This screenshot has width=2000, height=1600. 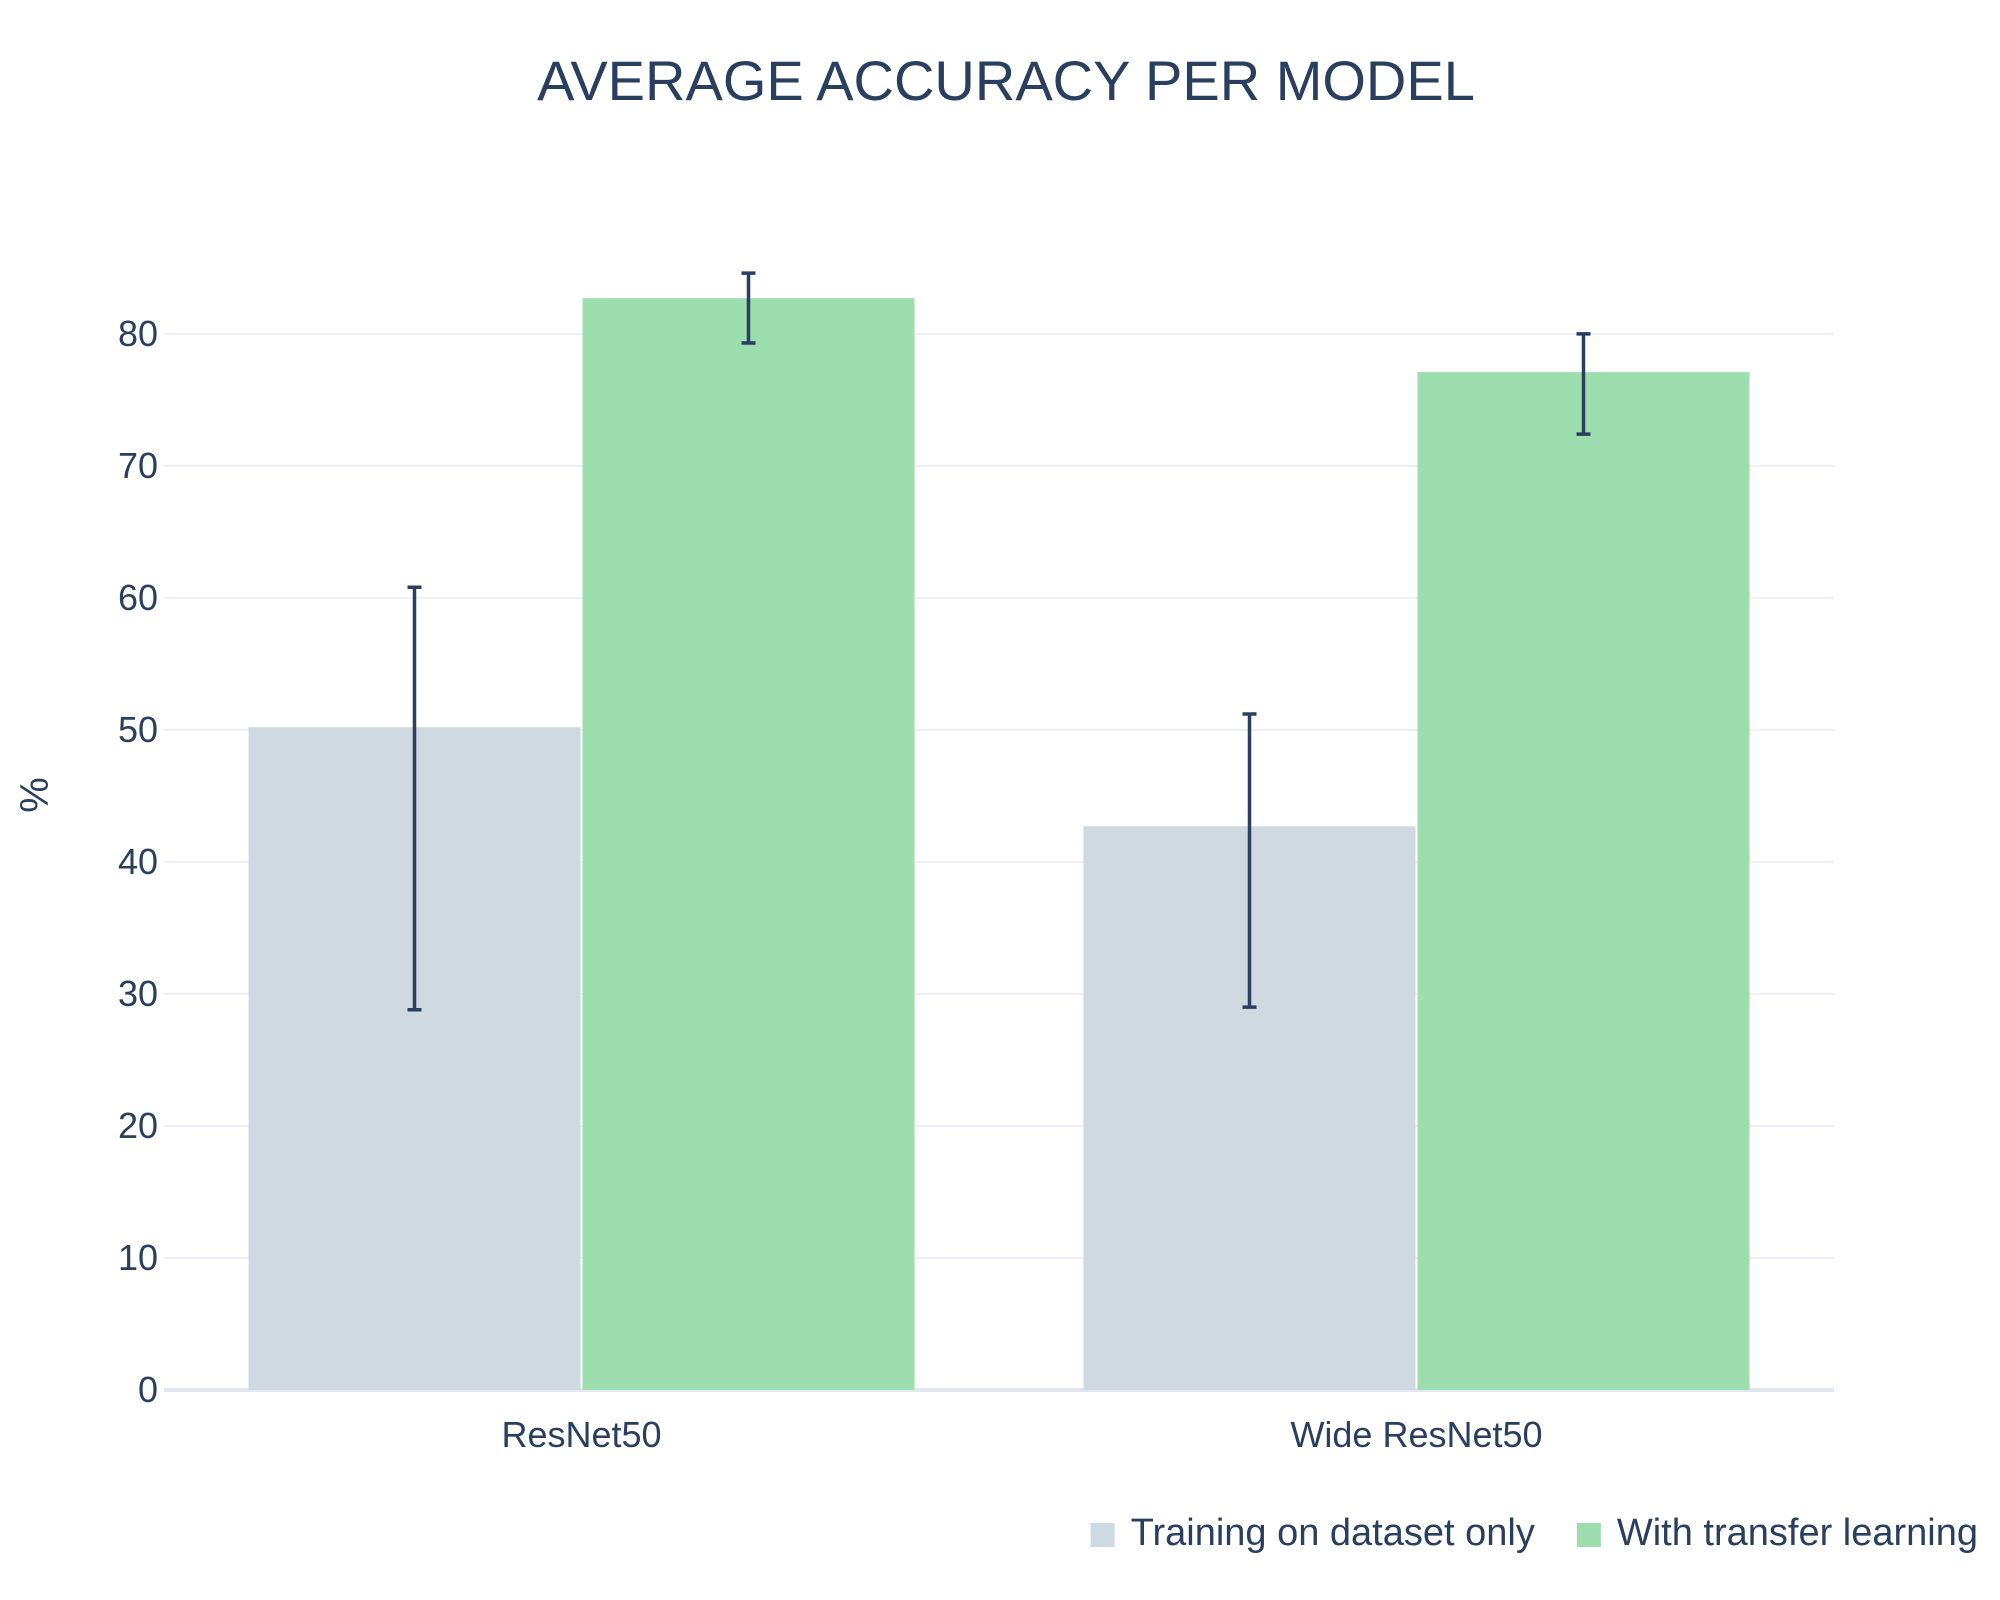 What do you see at coordinates (138, 1257) in the screenshot?
I see `y-tick-label: 10` at bounding box center [138, 1257].